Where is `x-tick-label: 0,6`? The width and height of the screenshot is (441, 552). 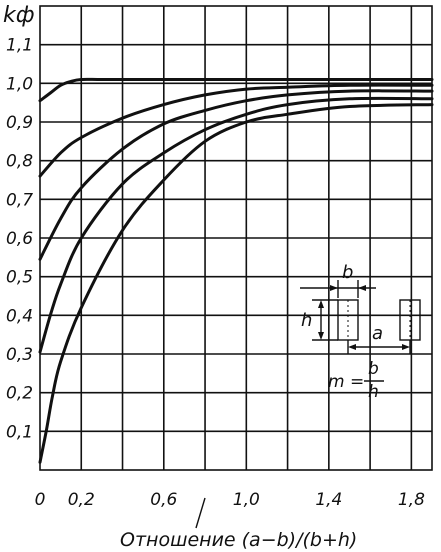
x-tick-label: 0,6 is located at coordinates (163, 500).